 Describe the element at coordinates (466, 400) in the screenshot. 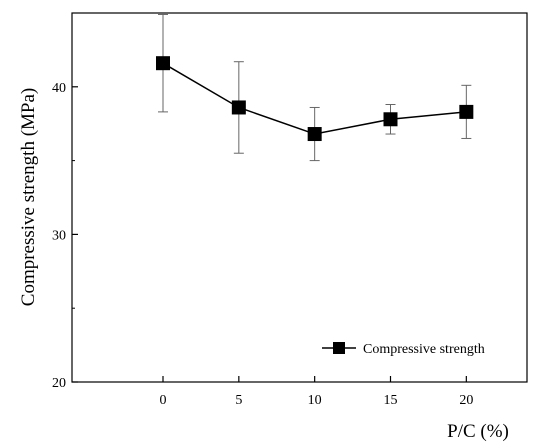

I see `x-tick-label: 20` at that location.